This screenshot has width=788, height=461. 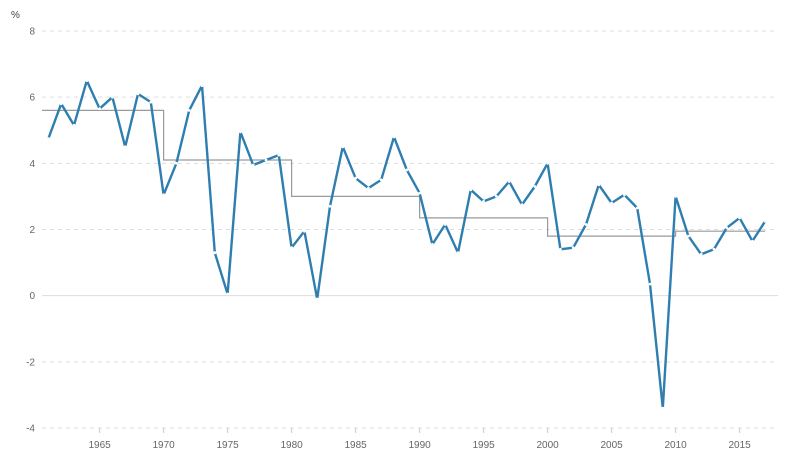 What do you see at coordinates (291, 445) in the screenshot?
I see `x-tick-label: 1980` at bounding box center [291, 445].